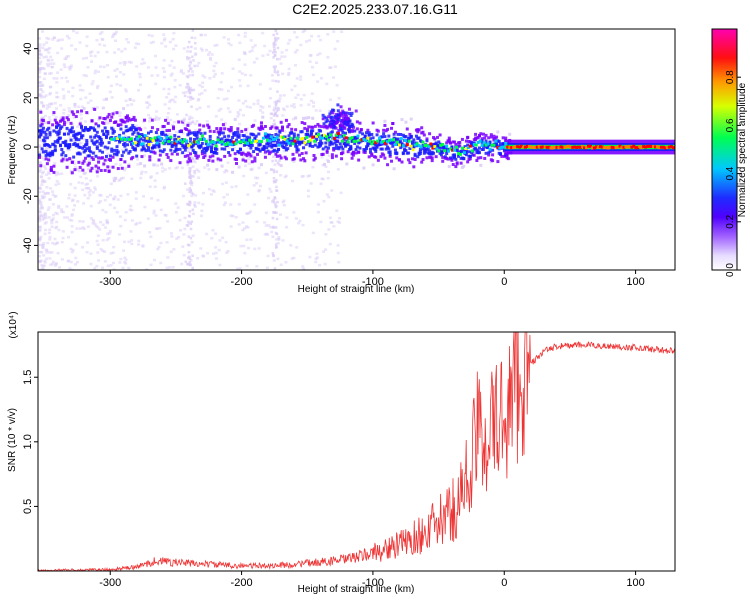  I want to click on colorbar-tick-label: 0.0, so click(730, 270).